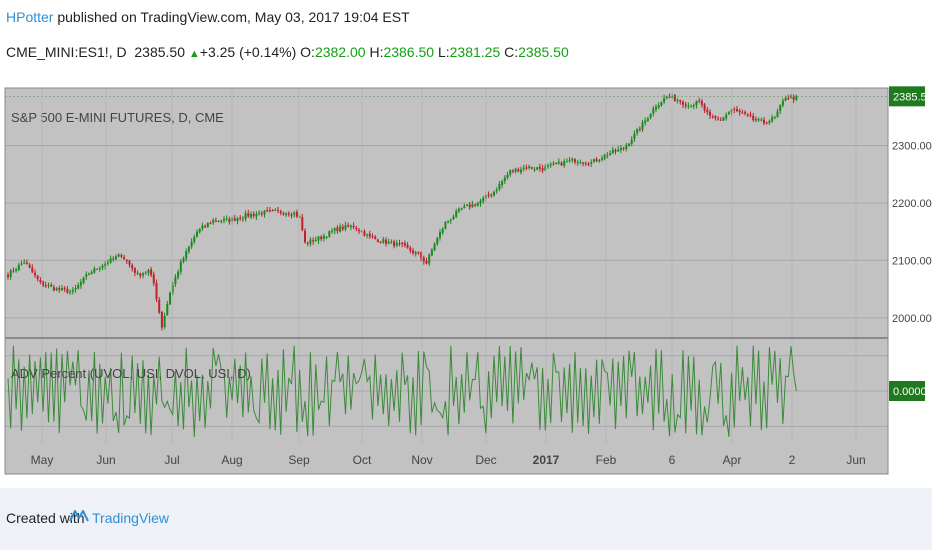  Describe the element at coordinates (299, 460) in the screenshot. I see `time-tick-label: Sep` at that location.